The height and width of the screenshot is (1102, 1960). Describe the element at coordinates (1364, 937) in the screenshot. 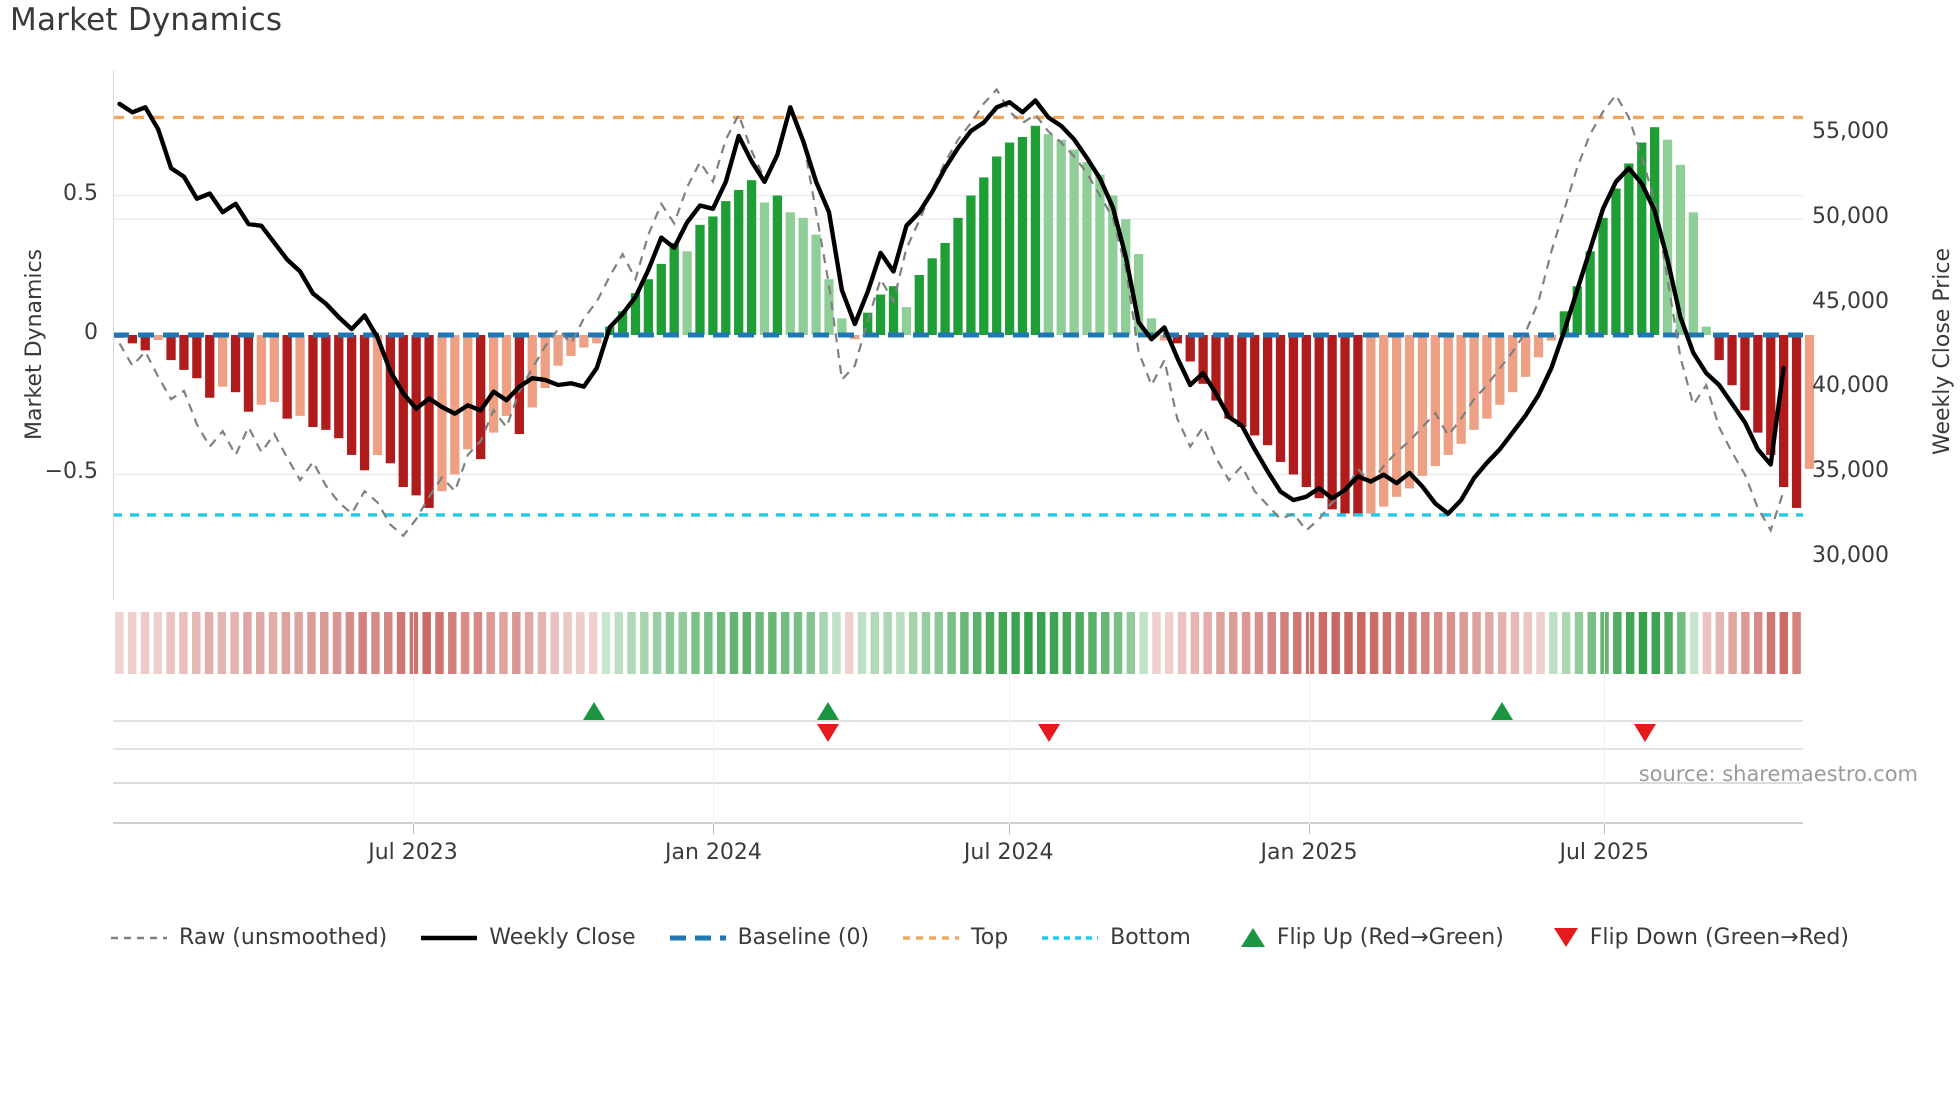

I see `legend-item-green-up-triangle: Flip Up (Red→Green)` at that location.